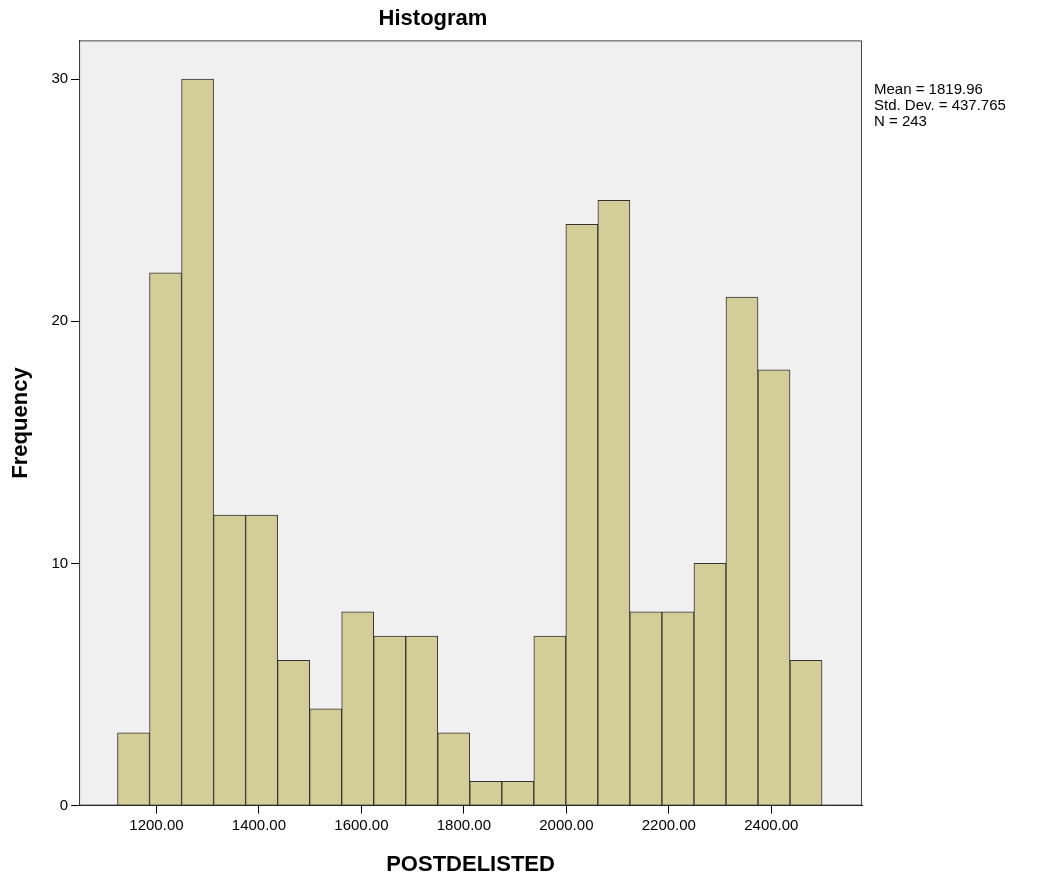 The width and height of the screenshot is (1055, 890). I want to click on y-tick-label: 20, so click(60, 320).